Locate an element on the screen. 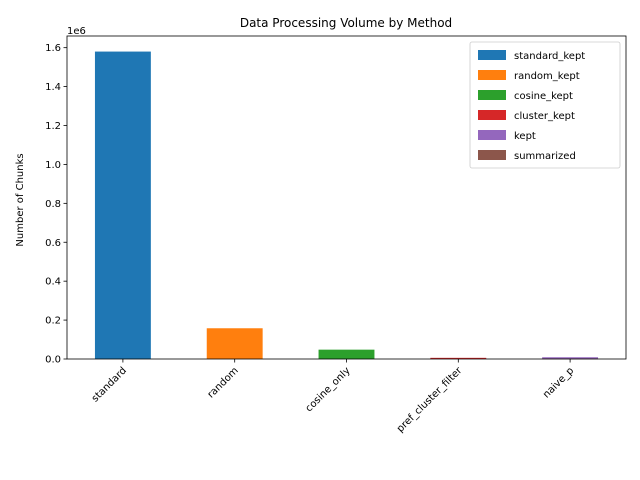 The height and width of the screenshot is (480, 640). legend-label-cosine_kept: cosine_kept is located at coordinates (543, 96).